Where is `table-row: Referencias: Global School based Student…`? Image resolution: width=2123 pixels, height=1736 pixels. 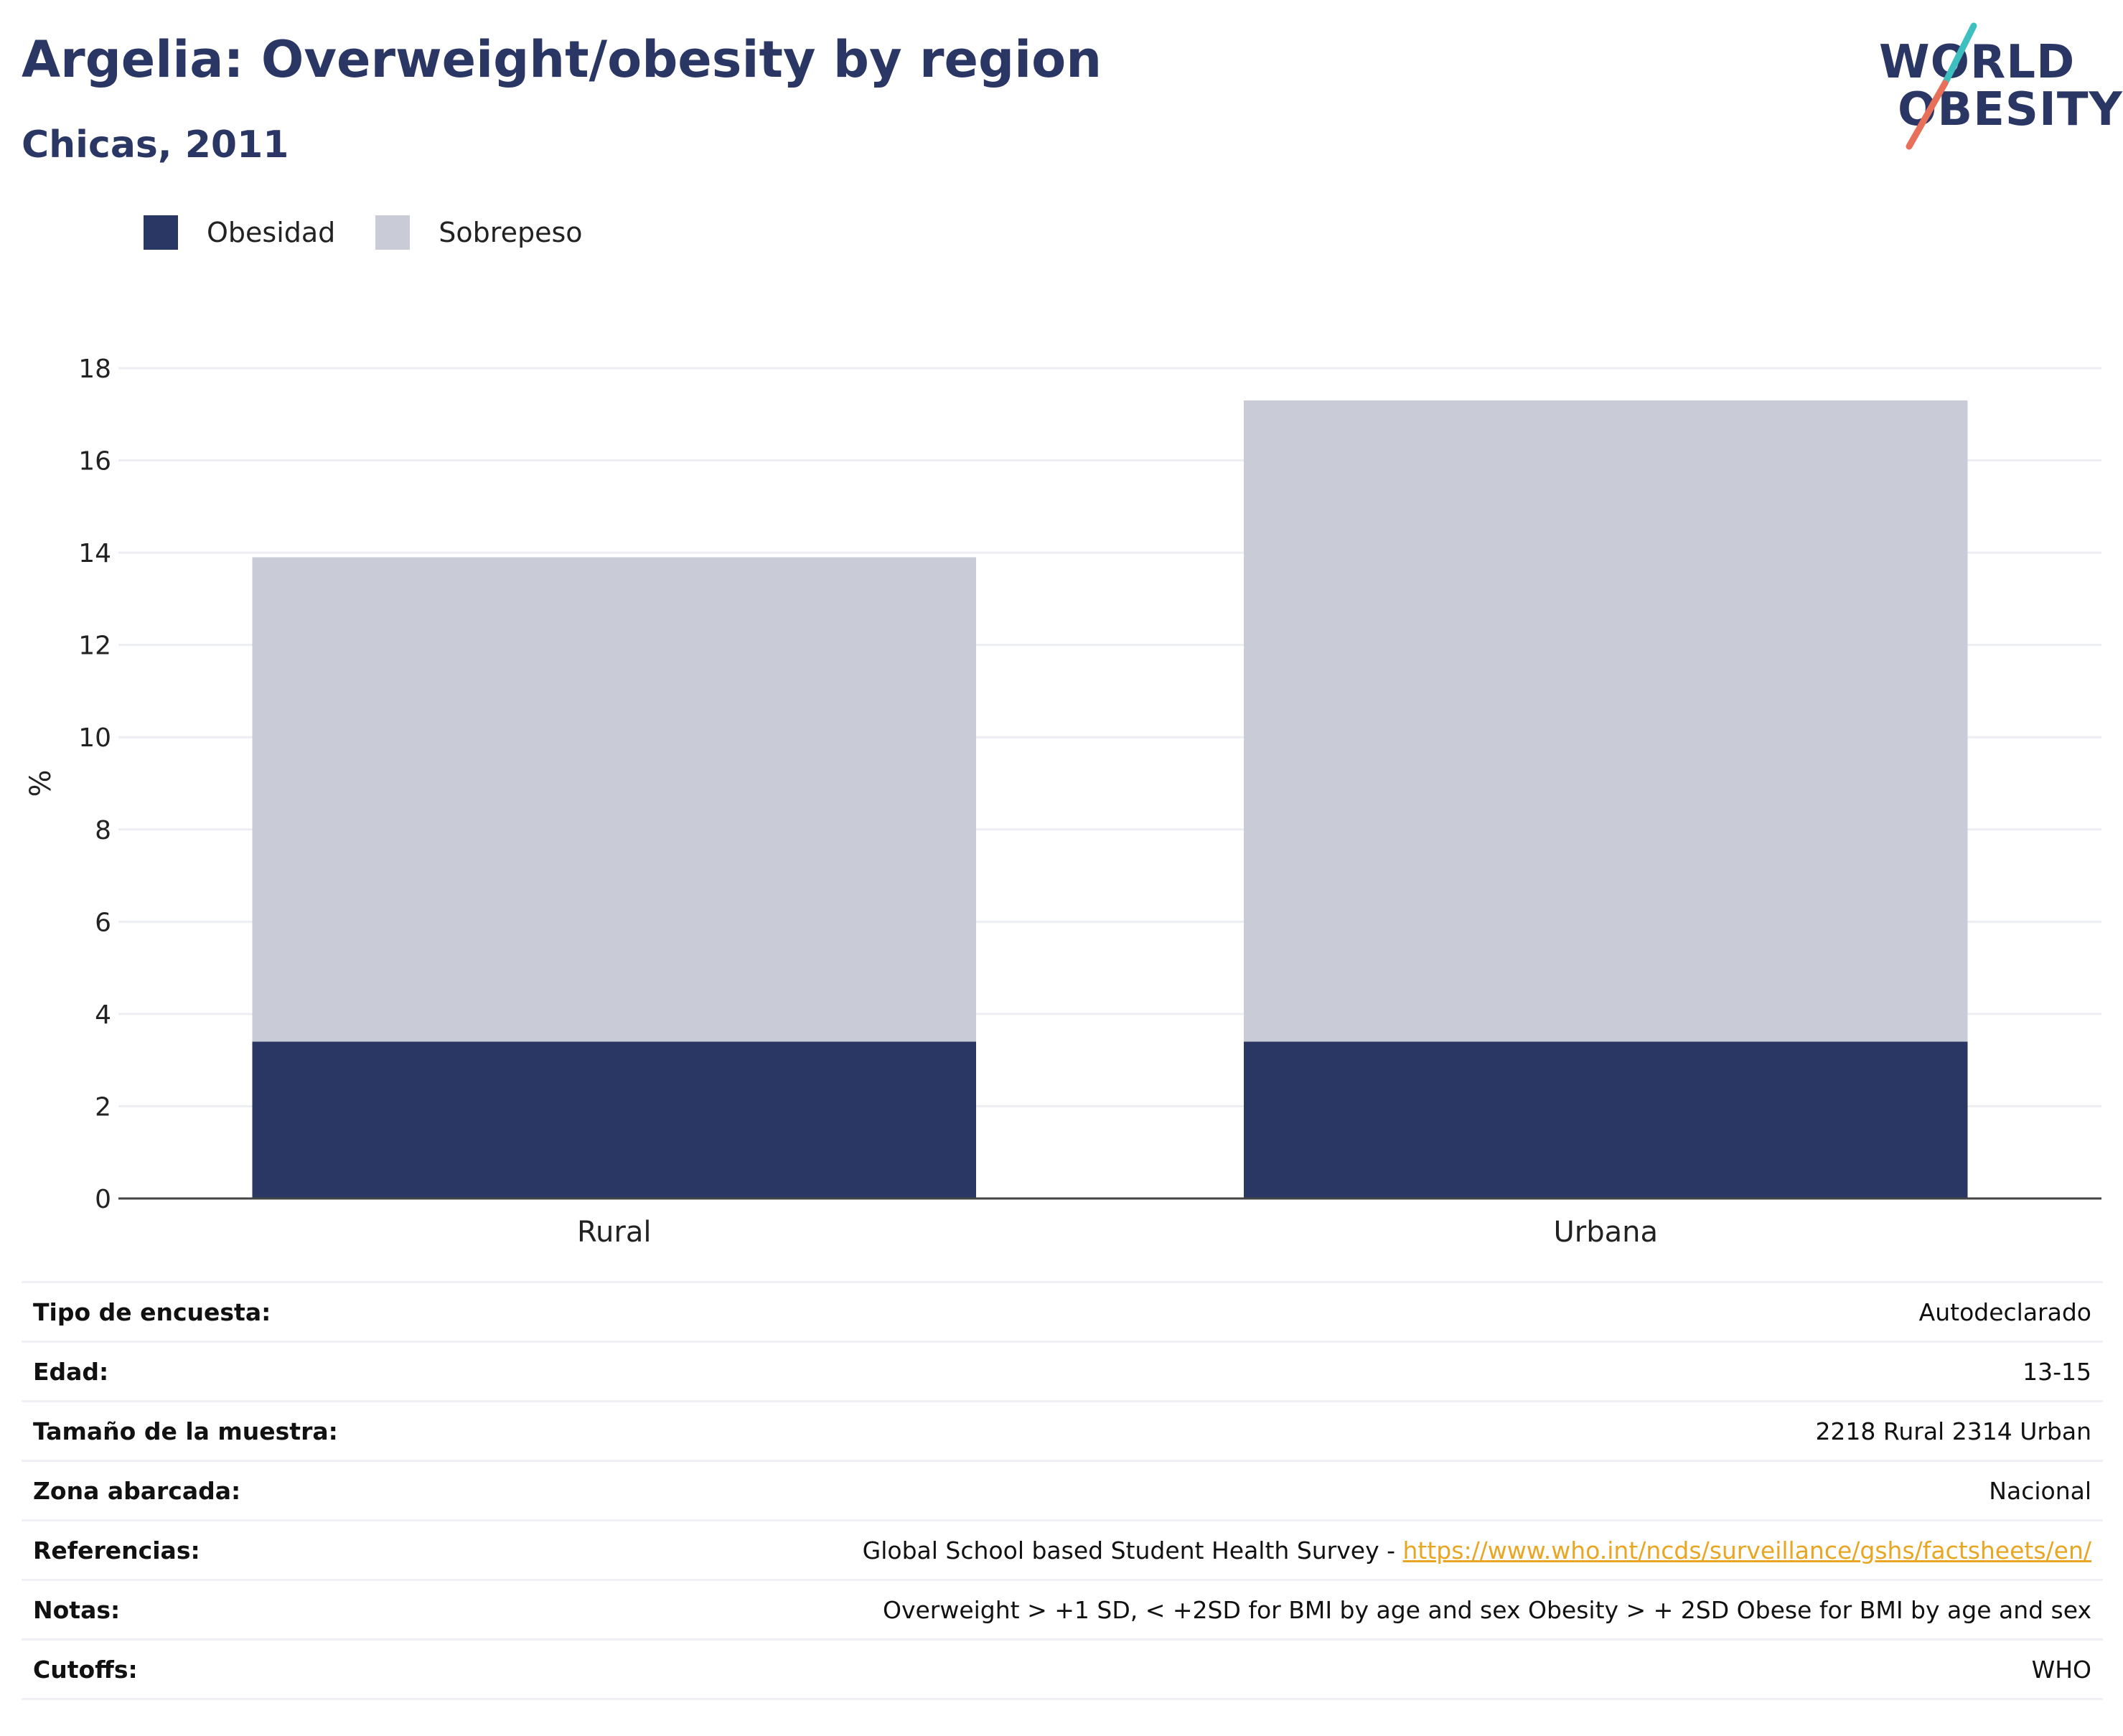
table-row: Referencias: Global School based Student… is located at coordinates (1062, 1550).